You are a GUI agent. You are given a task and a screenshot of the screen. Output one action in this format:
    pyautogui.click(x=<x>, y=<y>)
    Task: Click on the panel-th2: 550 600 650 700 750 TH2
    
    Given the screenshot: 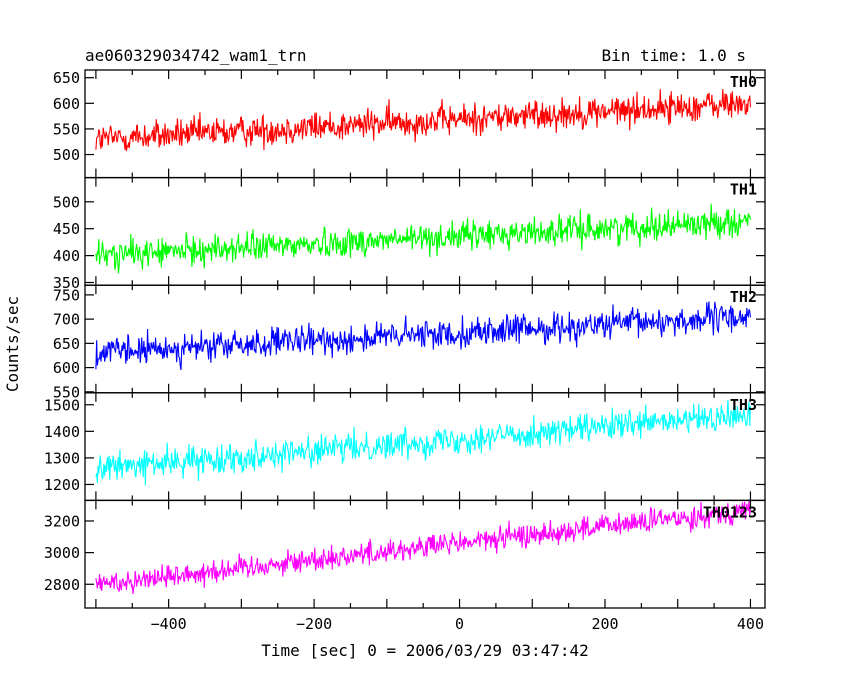 What is the action you would take?
    pyautogui.click(x=409, y=342)
    